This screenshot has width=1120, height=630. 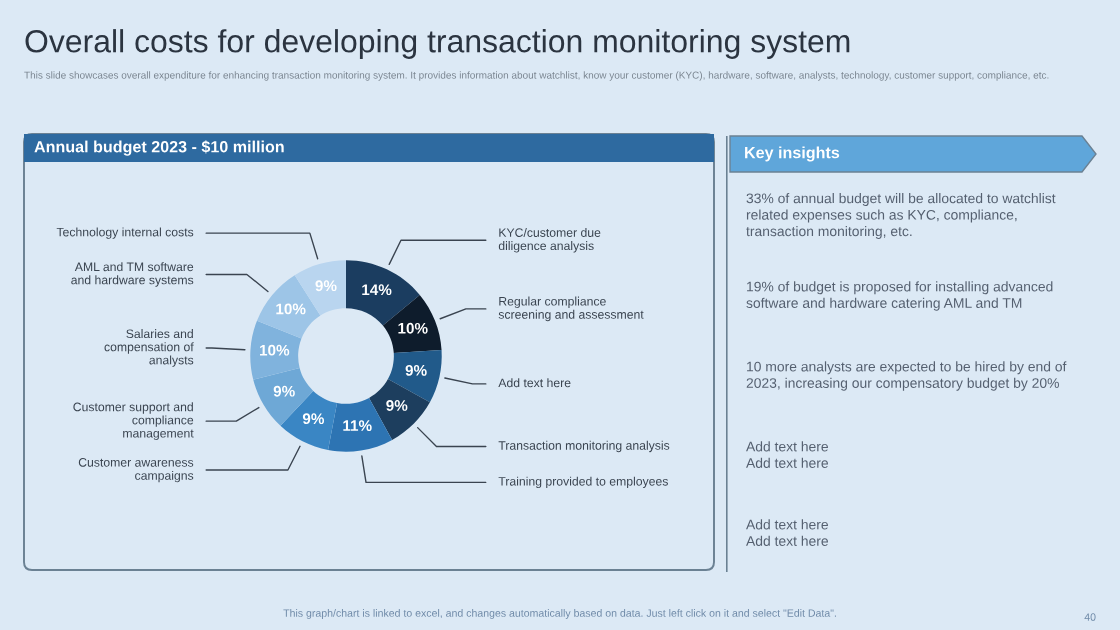 What do you see at coordinates (437, 44) in the screenshot?
I see `chart-title: Overall costs for developing transaction monitoring system` at bounding box center [437, 44].